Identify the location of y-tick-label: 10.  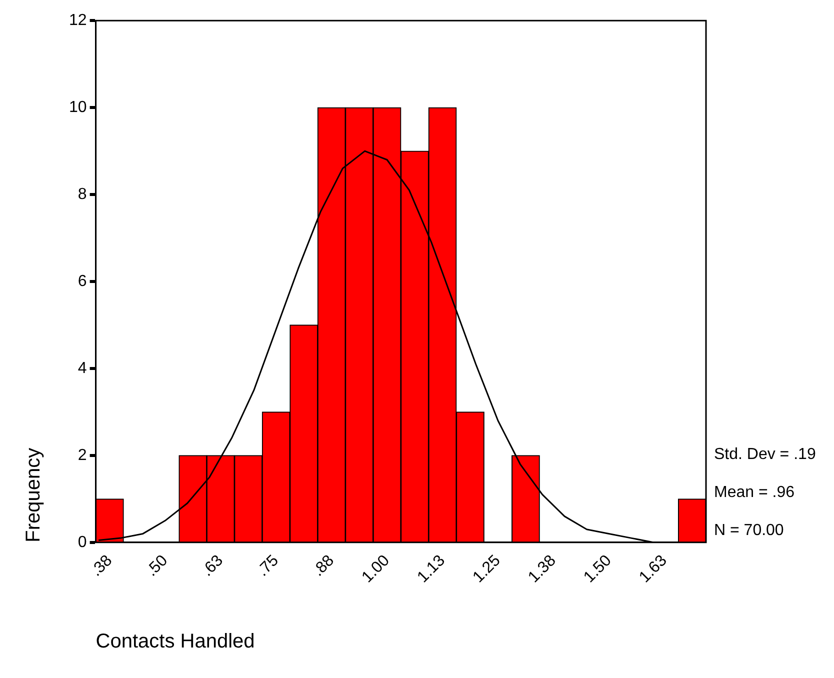
(78, 107).